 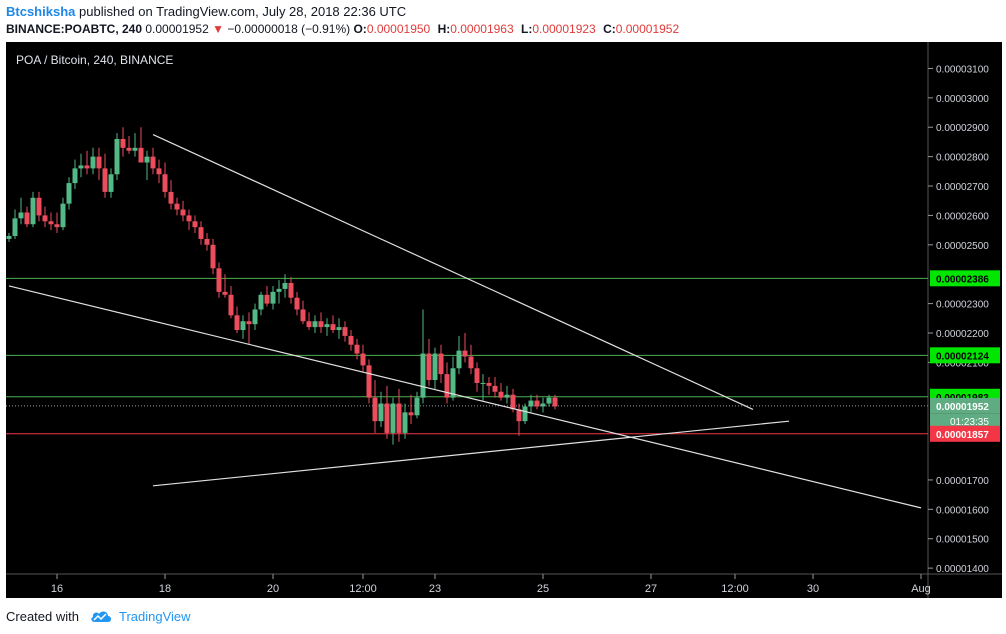 What do you see at coordinates (962, 407) in the screenshot?
I see `last-price-label: 0.00001952` at bounding box center [962, 407].